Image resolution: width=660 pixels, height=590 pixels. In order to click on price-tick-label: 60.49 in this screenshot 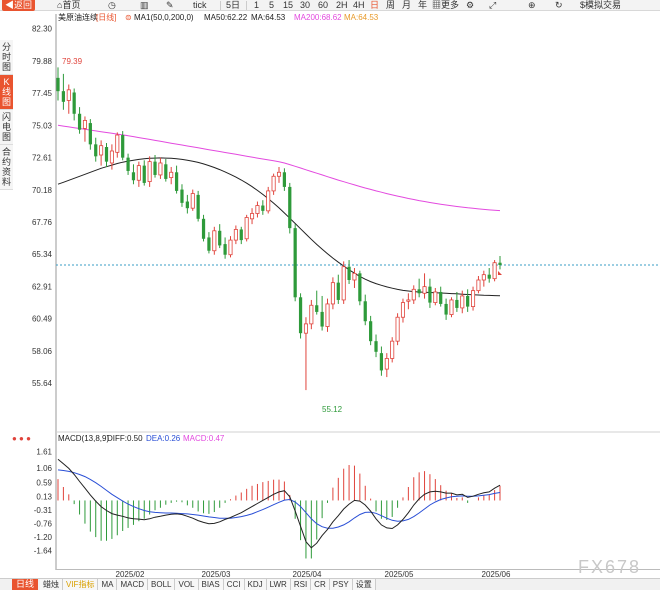, I will do `click(42, 319)`.